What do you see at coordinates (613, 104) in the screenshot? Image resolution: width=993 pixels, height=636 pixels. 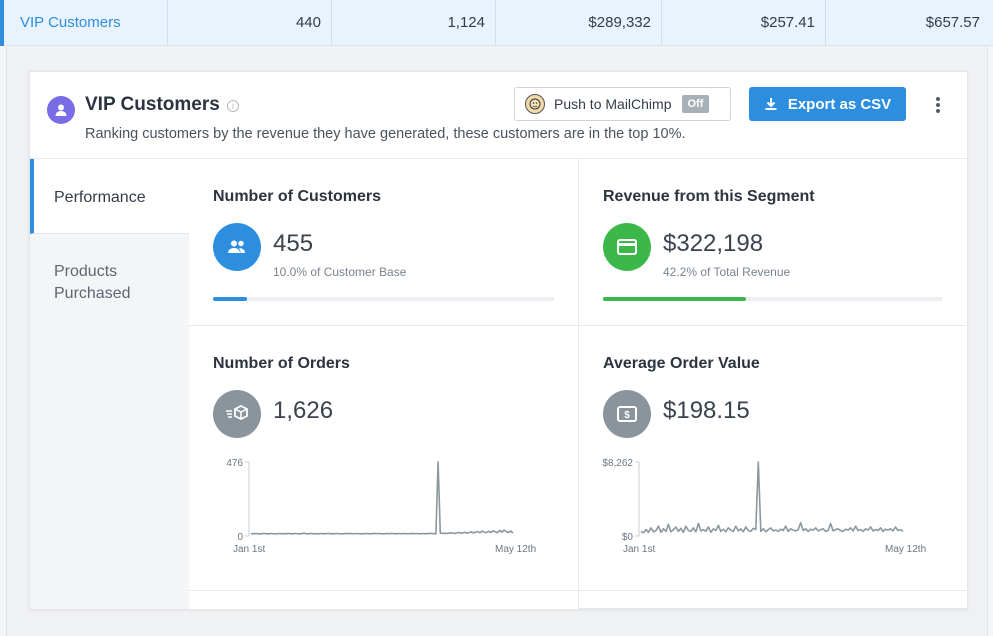 I see `mailchimp-label: Push to MailChimp` at bounding box center [613, 104].